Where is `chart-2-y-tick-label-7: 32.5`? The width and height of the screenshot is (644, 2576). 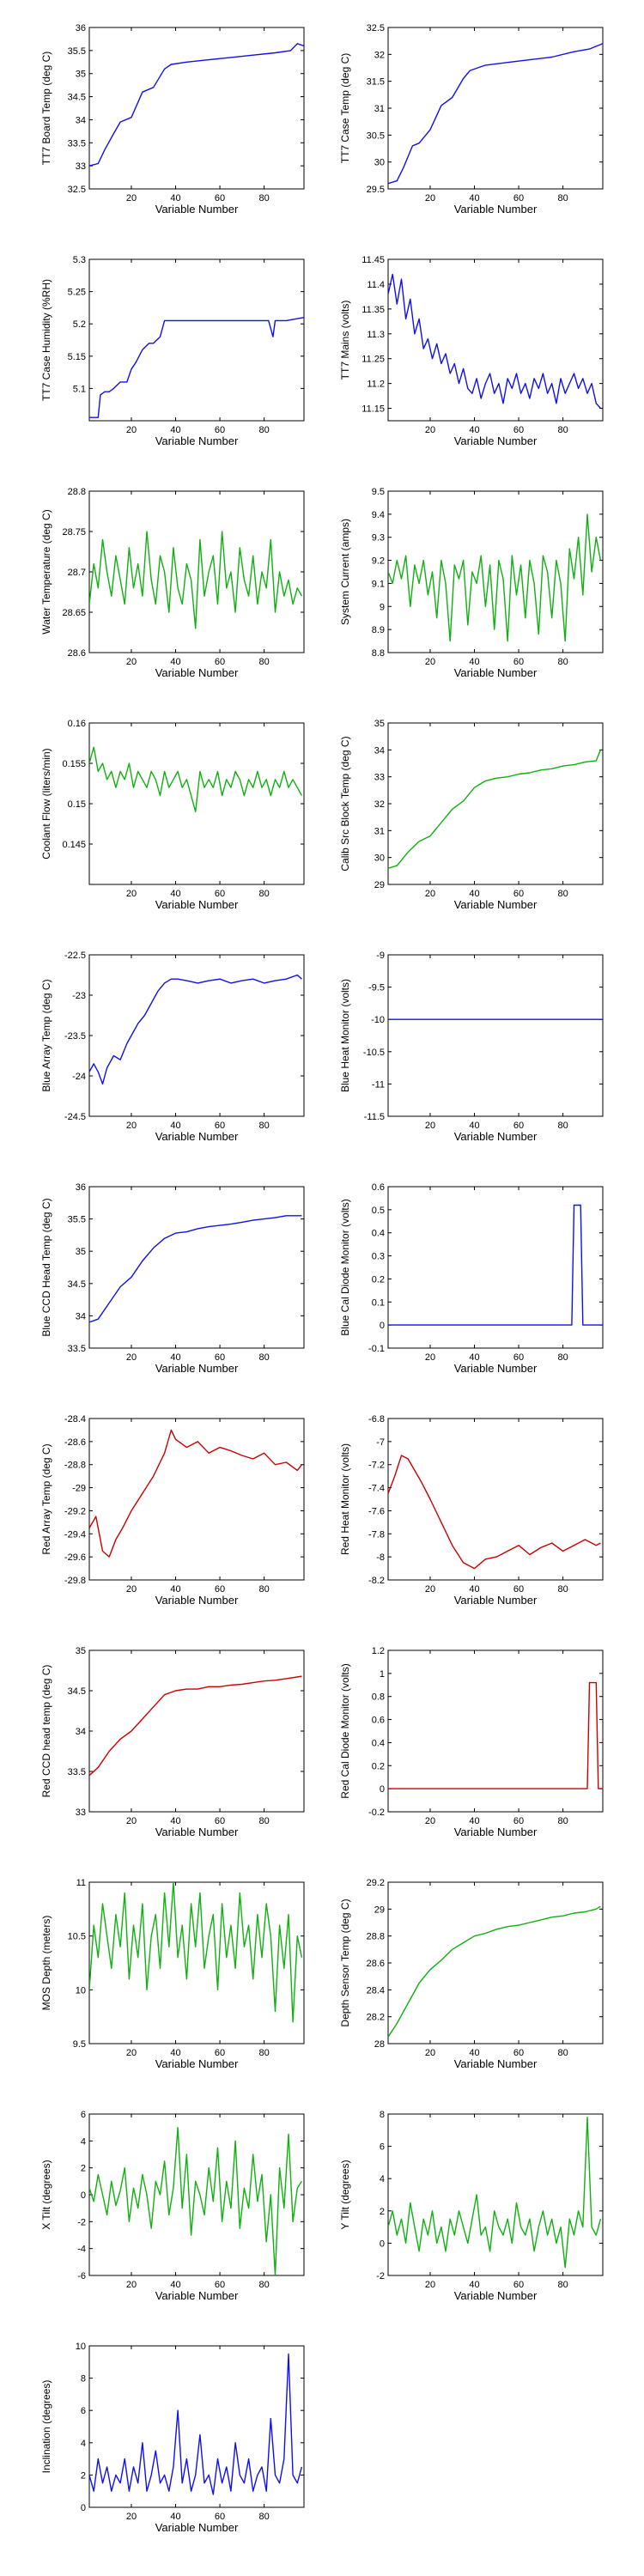
chart-2-y-tick-label-7: 32.5 is located at coordinates (376, 28).